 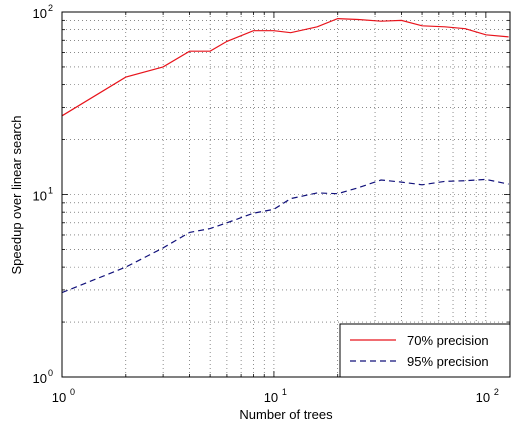 What do you see at coordinates (448, 361) in the screenshot?
I see `legend-label-95-precision: 95% precision` at bounding box center [448, 361].